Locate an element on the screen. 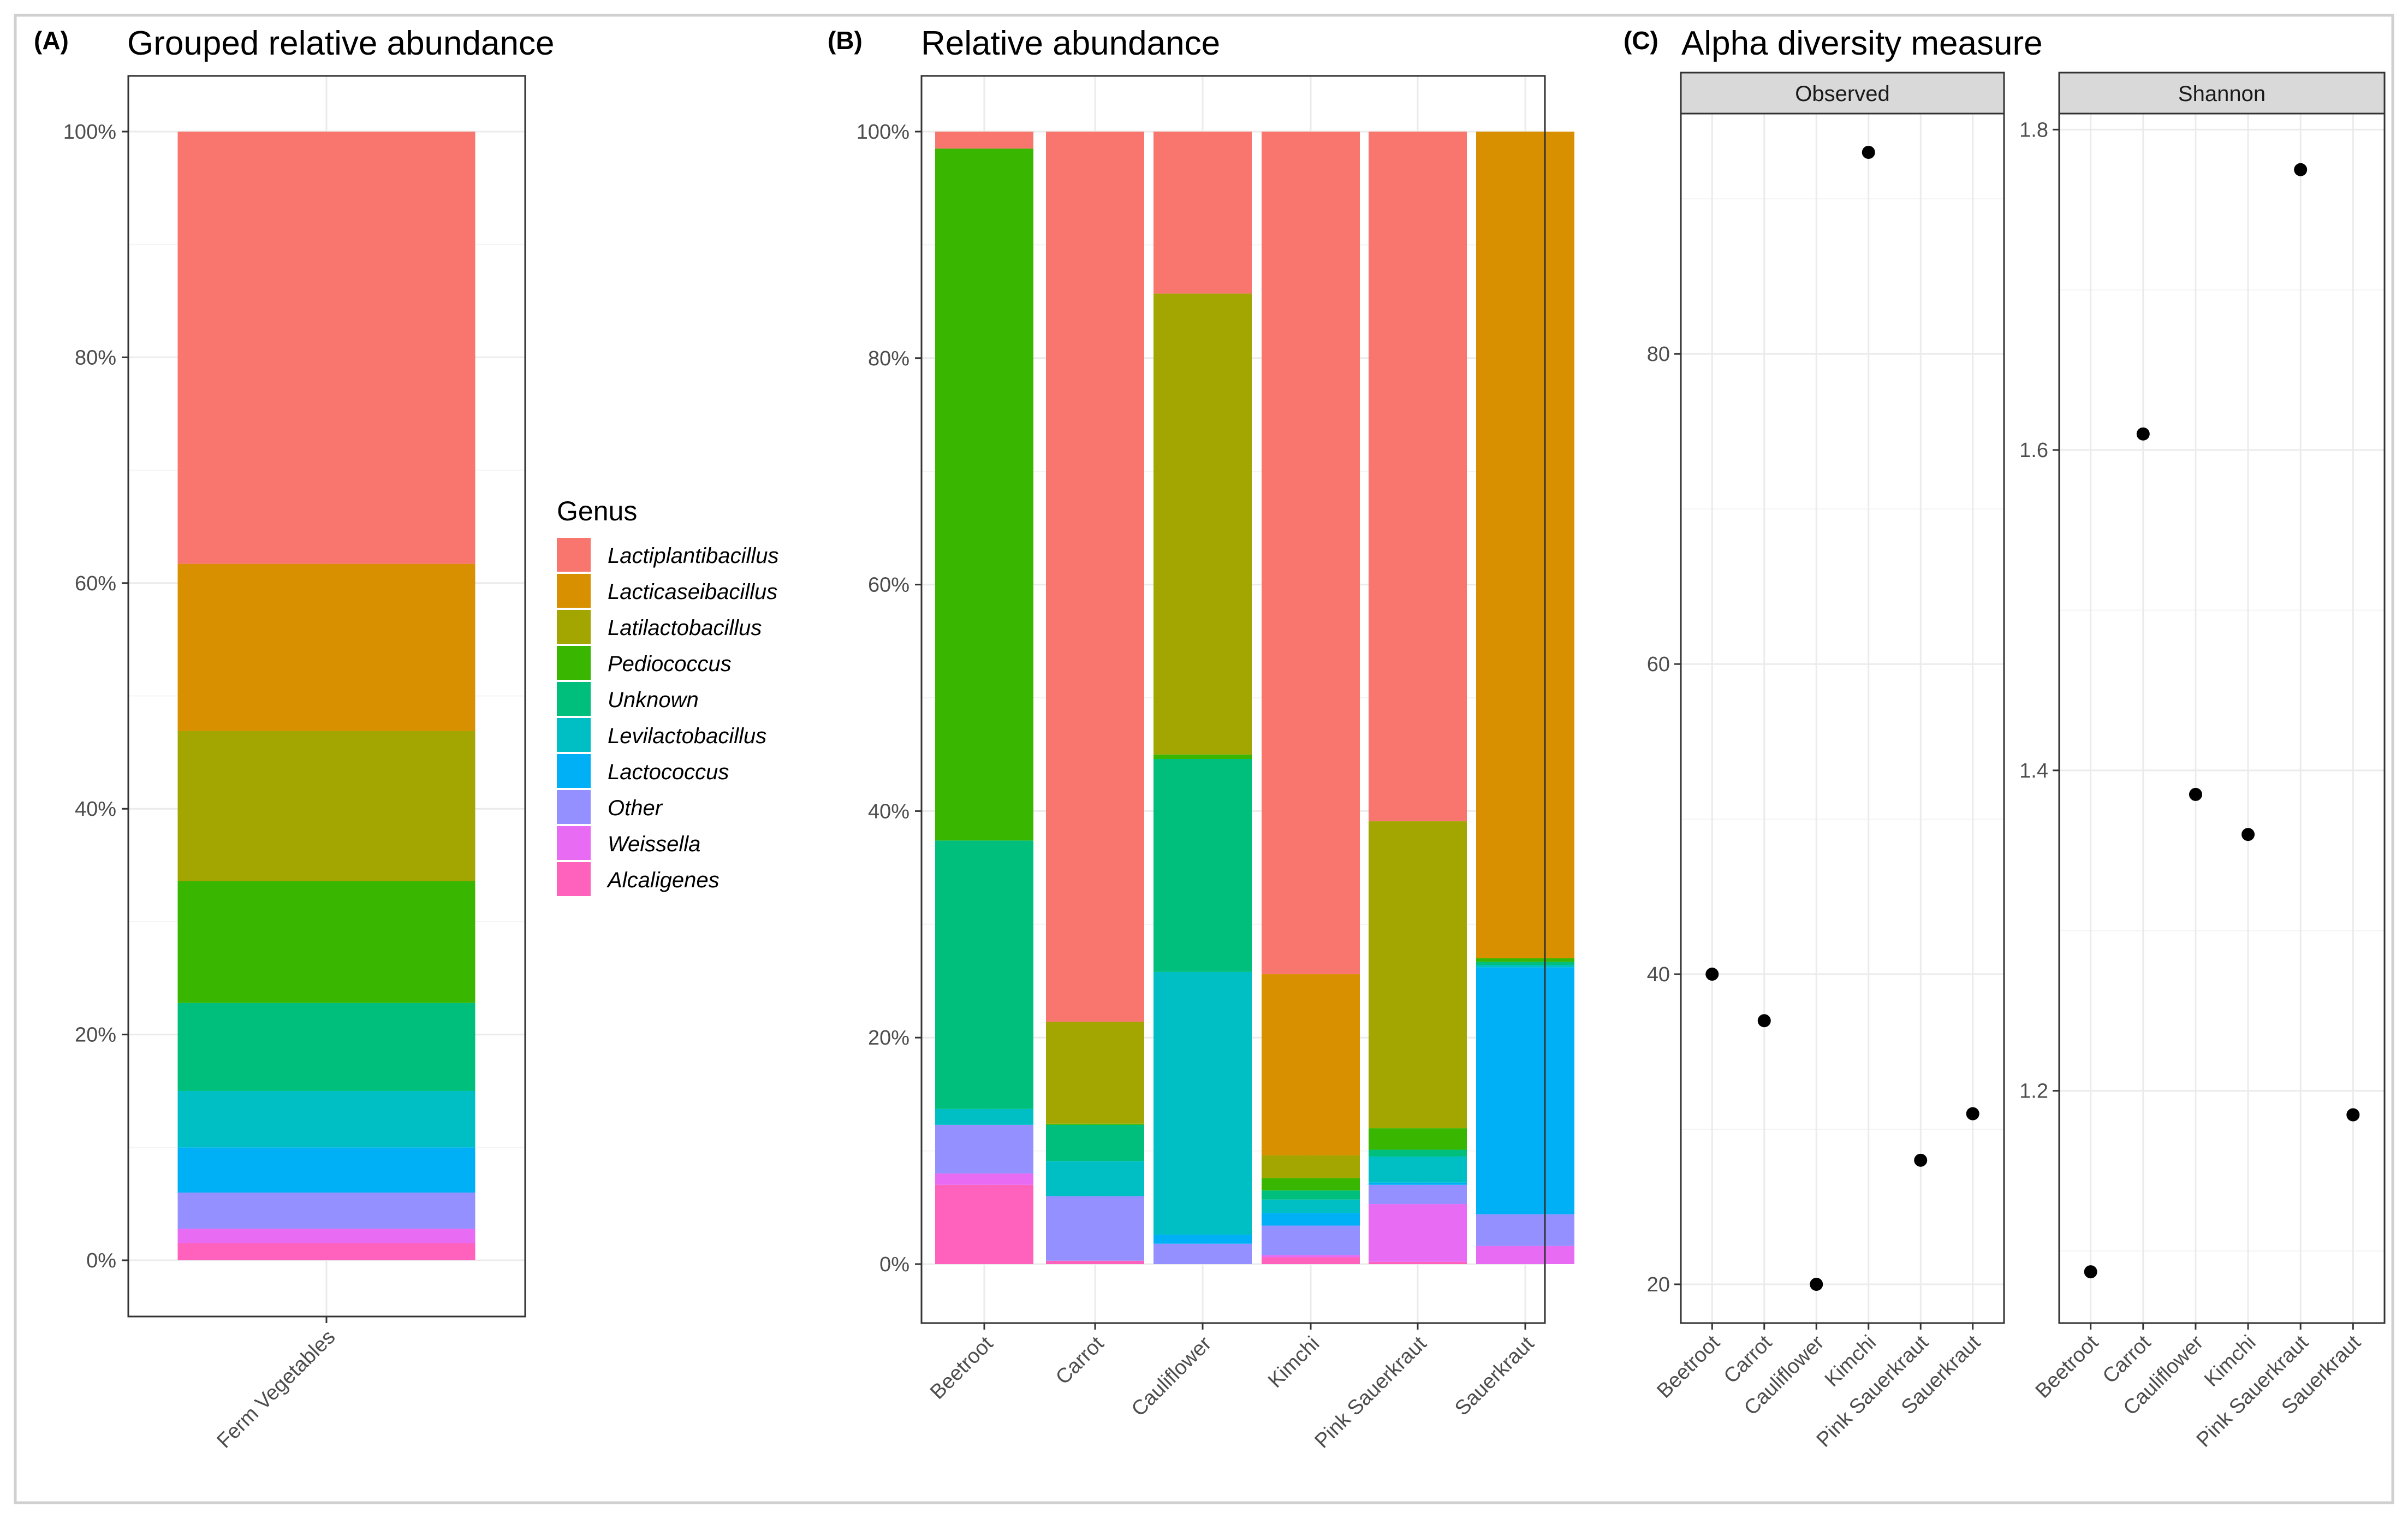  panel-b-bar-kimchi-other is located at coordinates (1311, 1240).